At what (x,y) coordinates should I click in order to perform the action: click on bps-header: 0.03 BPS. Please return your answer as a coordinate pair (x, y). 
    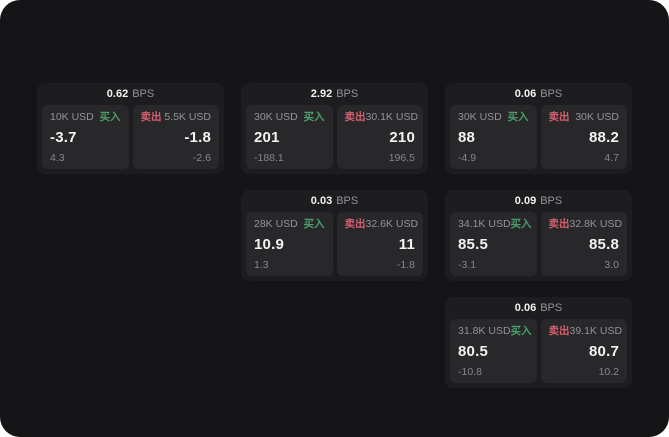
    Looking at the image, I should click on (334, 201).